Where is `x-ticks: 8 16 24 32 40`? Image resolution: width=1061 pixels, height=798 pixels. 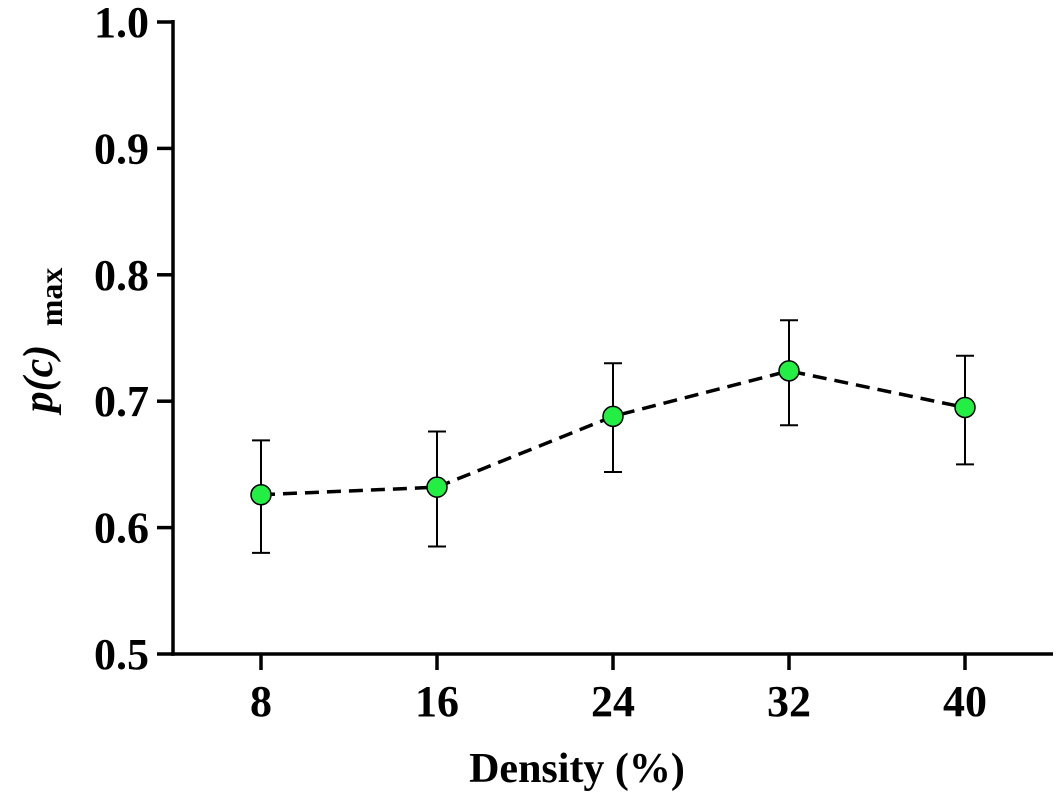 x-ticks: 8 16 24 32 40 is located at coordinates (618, 690).